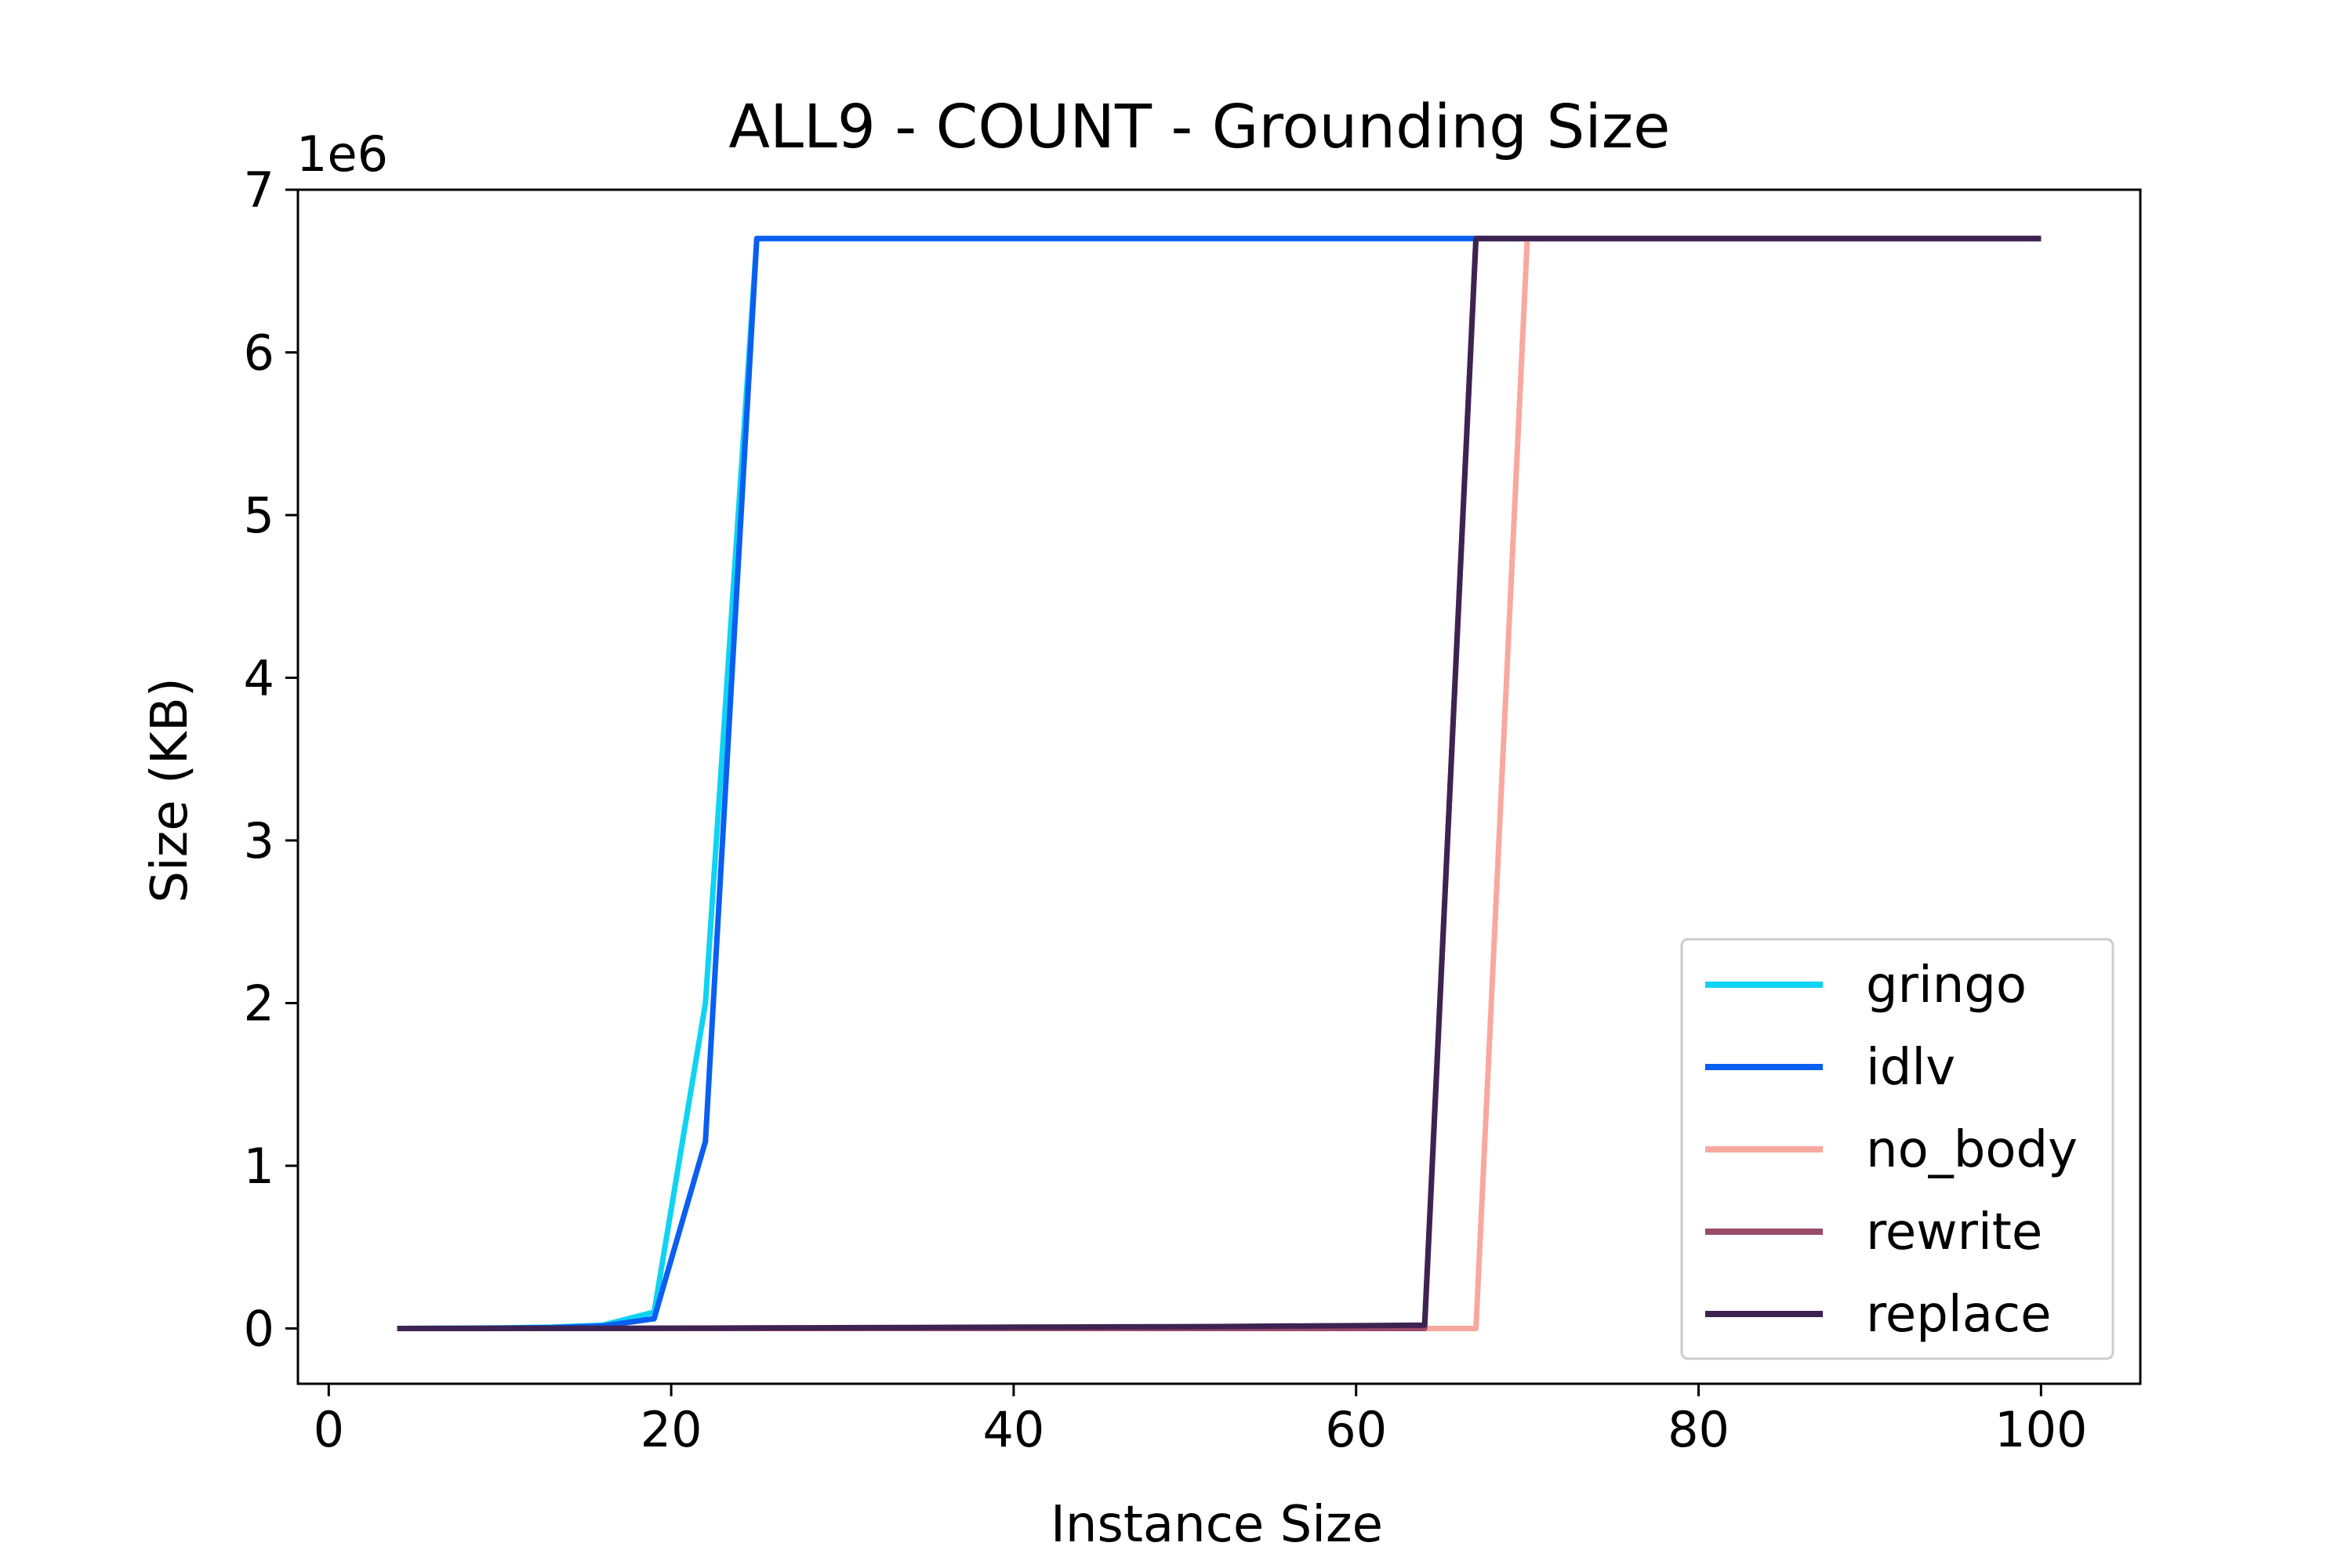  Describe the element at coordinates (259, 1166) in the screenshot. I see `y-tick-label: 1` at that location.